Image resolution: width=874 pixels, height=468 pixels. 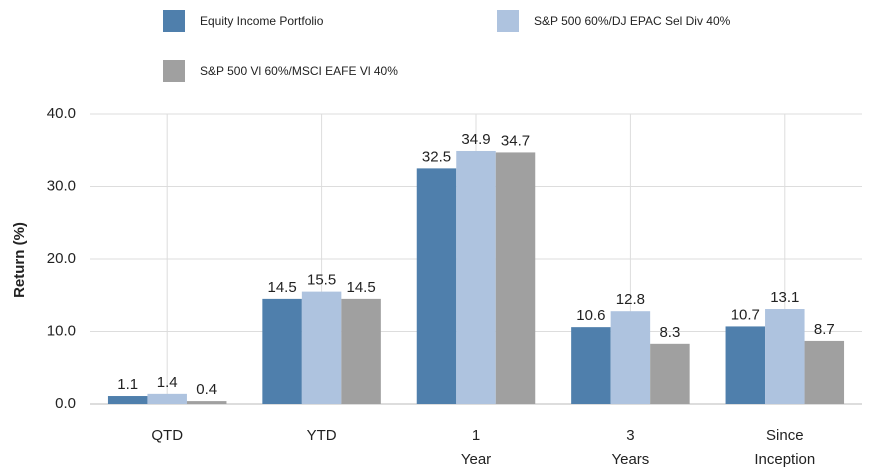 I want to click on legend-label: S&P 500 60%/DJ EPAC Sel Div 40%, so click(x=632, y=21).